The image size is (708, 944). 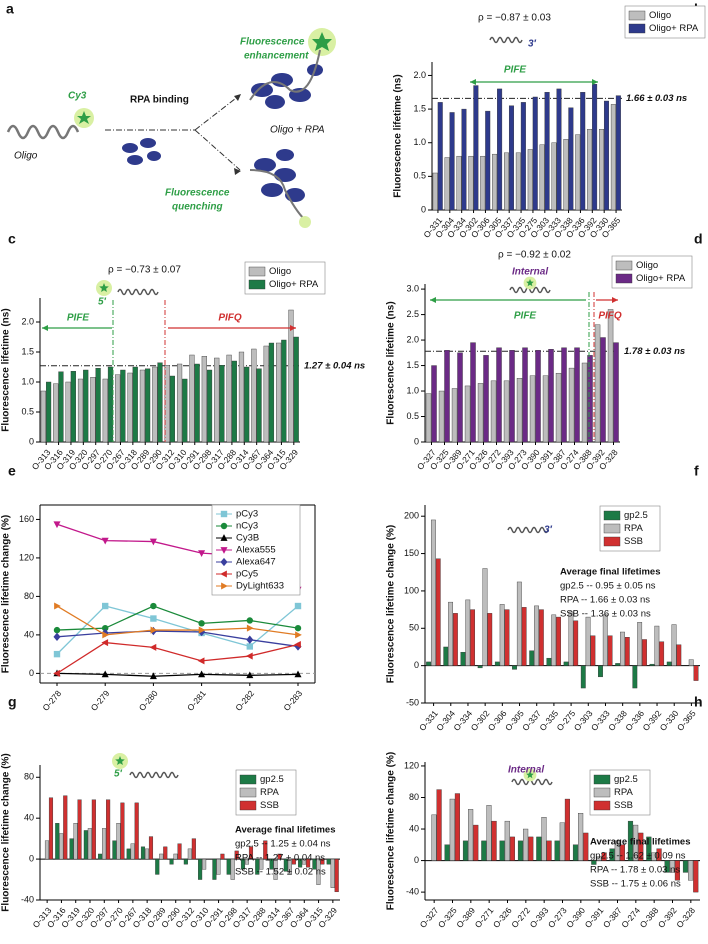 What do you see at coordinates (411, 553) in the screenshot?
I see `y-tick-label: 150` at bounding box center [411, 553].